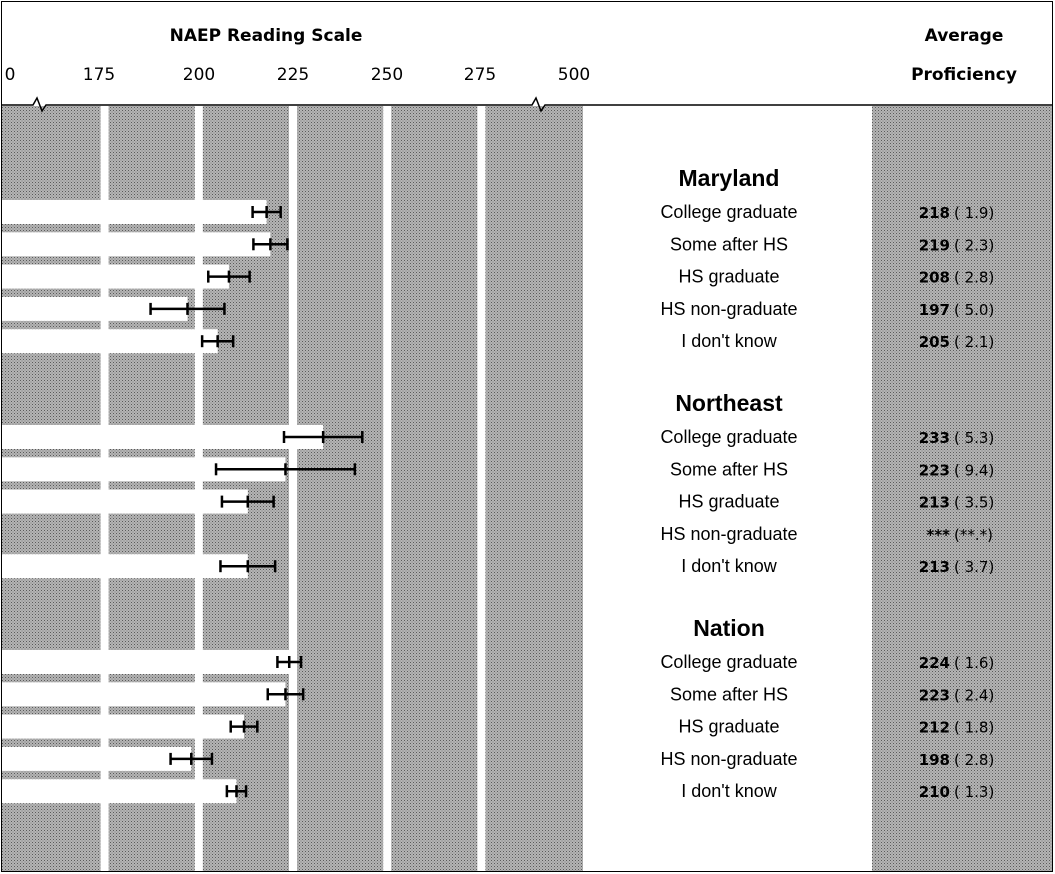 The width and height of the screenshot is (1055, 874). What do you see at coordinates (938, 535) in the screenshot?
I see `proficiency-value-northeast-3: ***` at bounding box center [938, 535].